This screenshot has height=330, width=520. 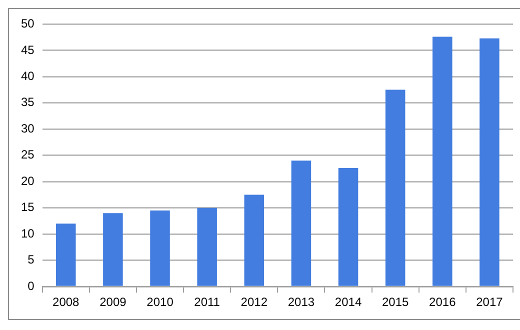 What do you see at coordinates (27, 23) in the screenshot?
I see `y-tick-label: 50` at bounding box center [27, 23].